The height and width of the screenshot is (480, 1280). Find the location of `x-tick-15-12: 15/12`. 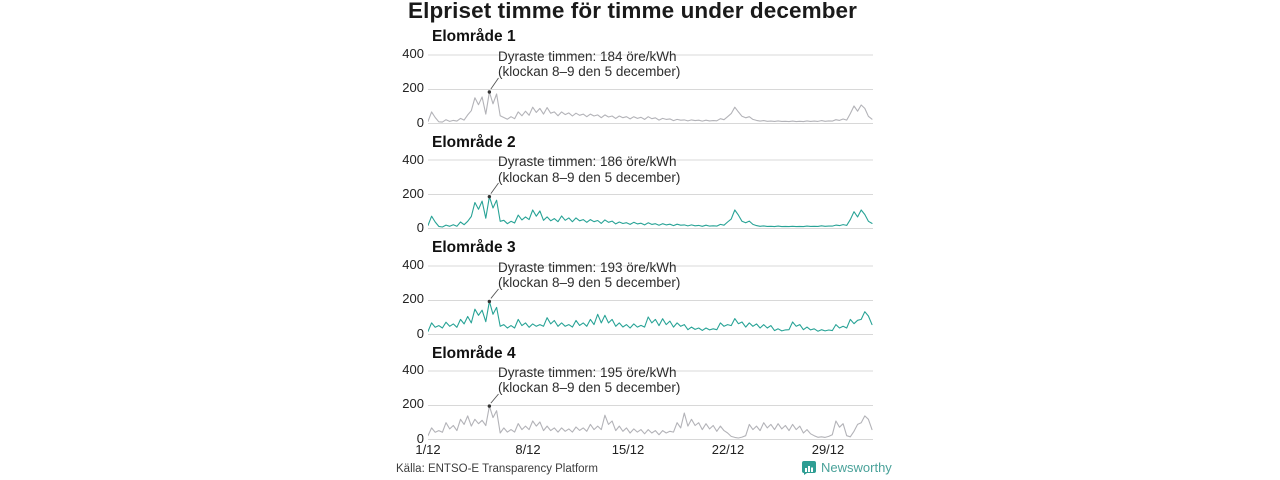

x-tick-15-12: 15/12 is located at coordinates (628, 449).